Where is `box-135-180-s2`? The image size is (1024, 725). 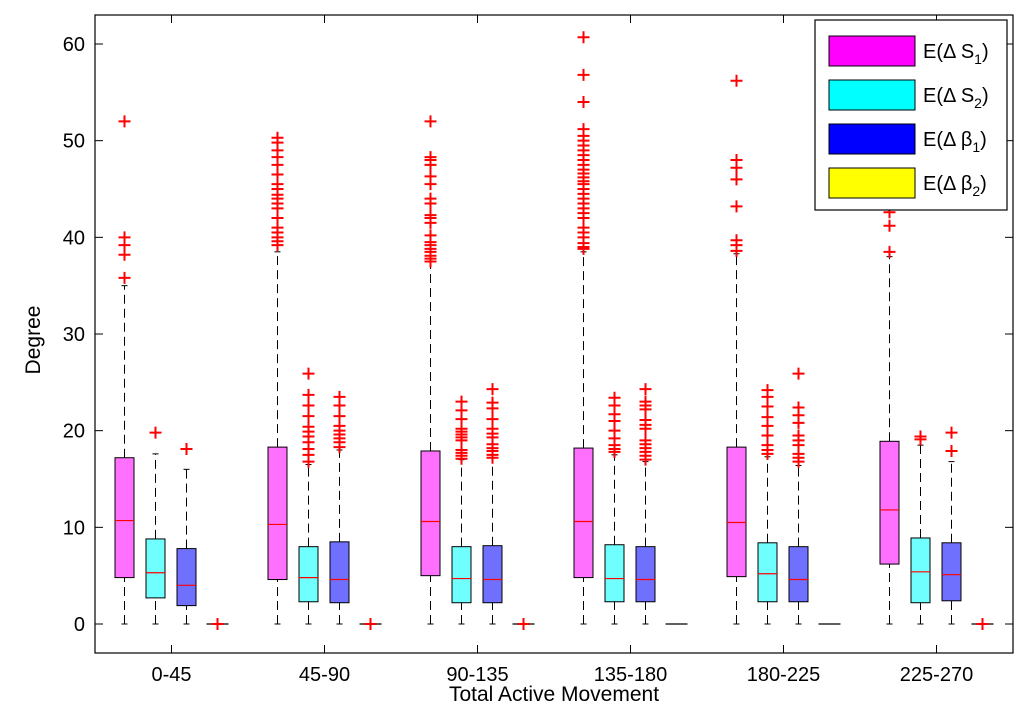
box-135-180-s2 is located at coordinates (614, 508).